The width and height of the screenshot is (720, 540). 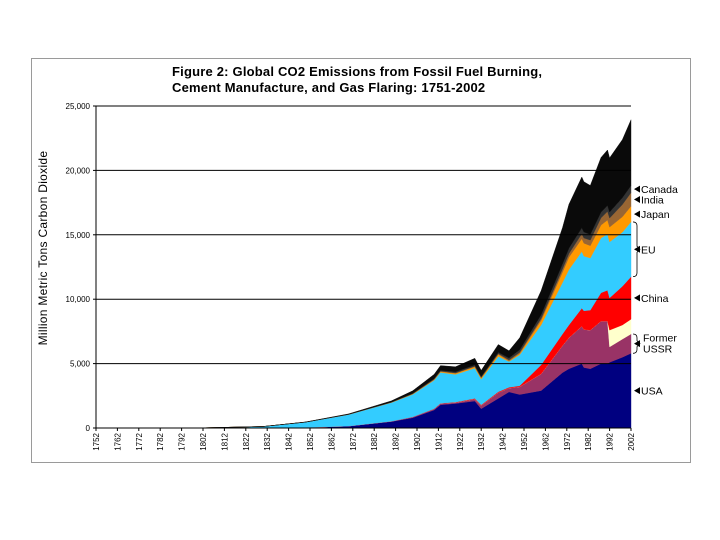 What do you see at coordinates (289, 441) in the screenshot?
I see `x-tick-label: 1842` at bounding box center [289, 441].